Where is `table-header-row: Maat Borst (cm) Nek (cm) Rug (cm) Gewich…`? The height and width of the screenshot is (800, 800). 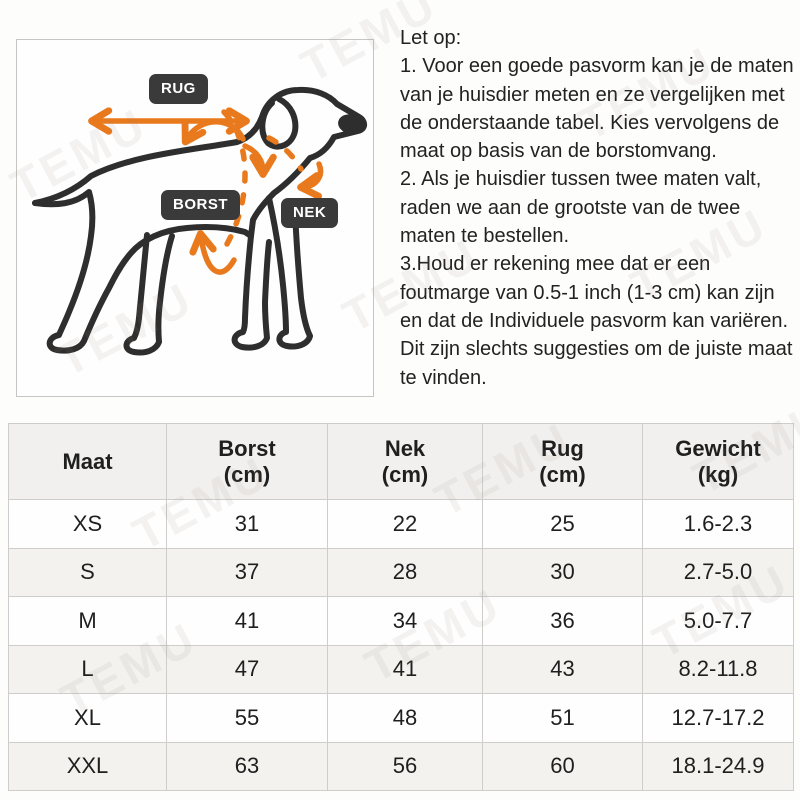
table-header-row: Maat Borst (cm) Nek (cm) Rug (cm) Gewich… is located at coordinates (401, 461).